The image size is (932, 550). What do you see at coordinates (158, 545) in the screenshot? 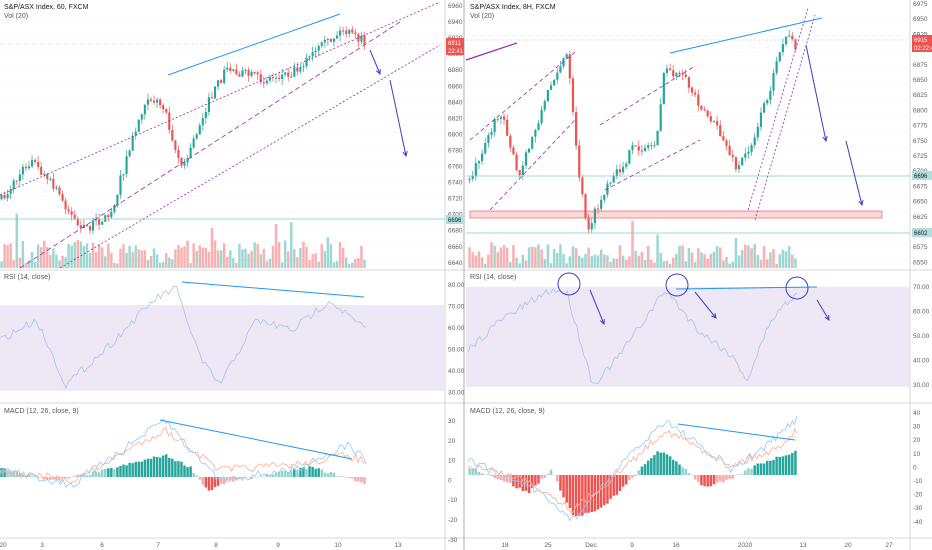
I see `left-time-tick: 7` at bounding box center [158, 545].